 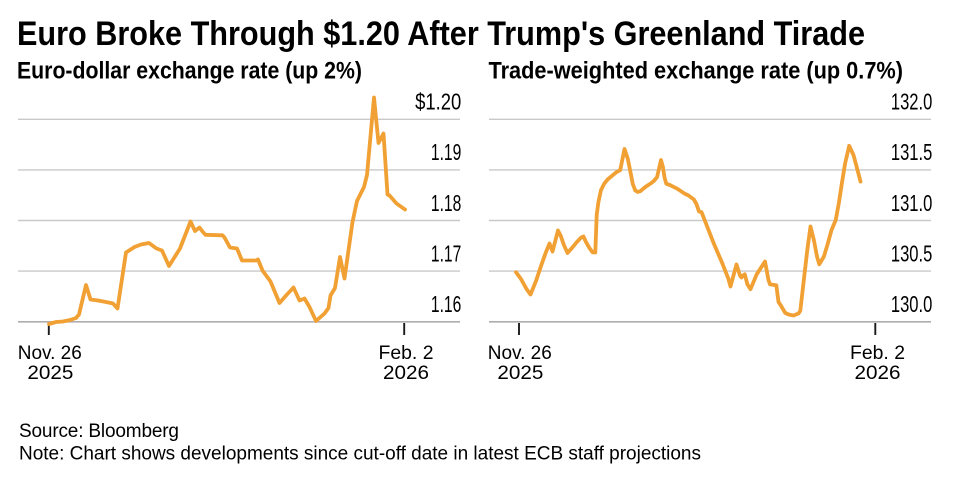 I want to click on svg-text: Source: Bloomberg, so click(x=99, y=431).